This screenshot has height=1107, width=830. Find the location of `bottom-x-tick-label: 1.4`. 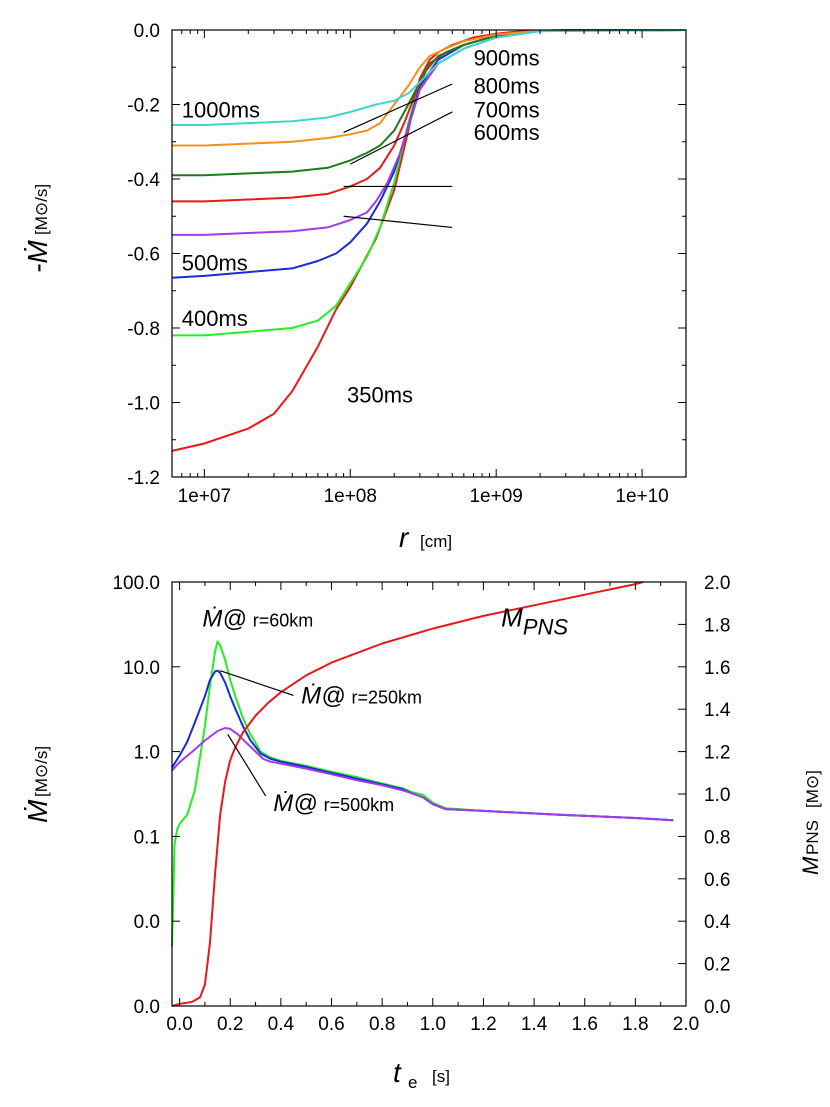

bottom-x-tick-label: 1.4 is located at coordinates (534, 1024).